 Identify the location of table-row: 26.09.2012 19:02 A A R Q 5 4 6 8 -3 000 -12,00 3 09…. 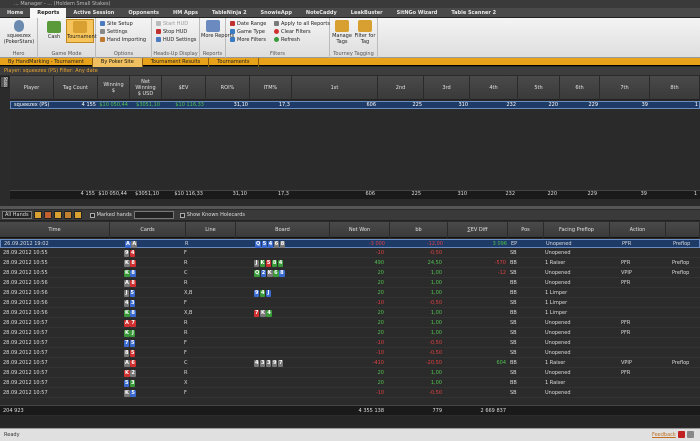
(350, 243).